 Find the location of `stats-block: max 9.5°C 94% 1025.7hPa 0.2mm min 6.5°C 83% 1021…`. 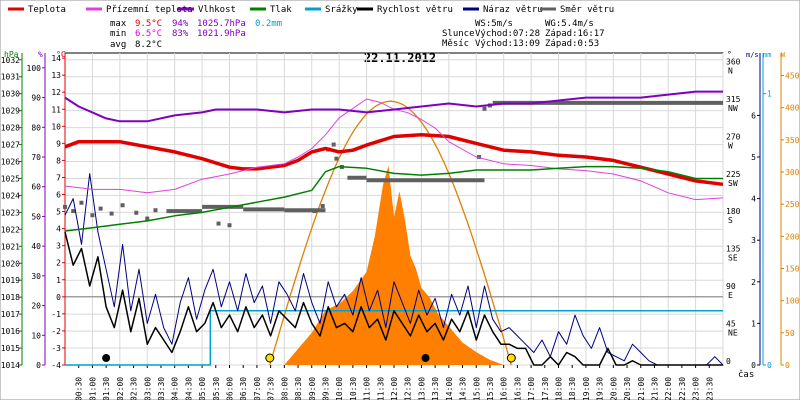

stats-block: max 9.5°C 94% 1025.7hPa 0.2mm min 6.5°C 83% 1021… is located at coordinates (357, 34).